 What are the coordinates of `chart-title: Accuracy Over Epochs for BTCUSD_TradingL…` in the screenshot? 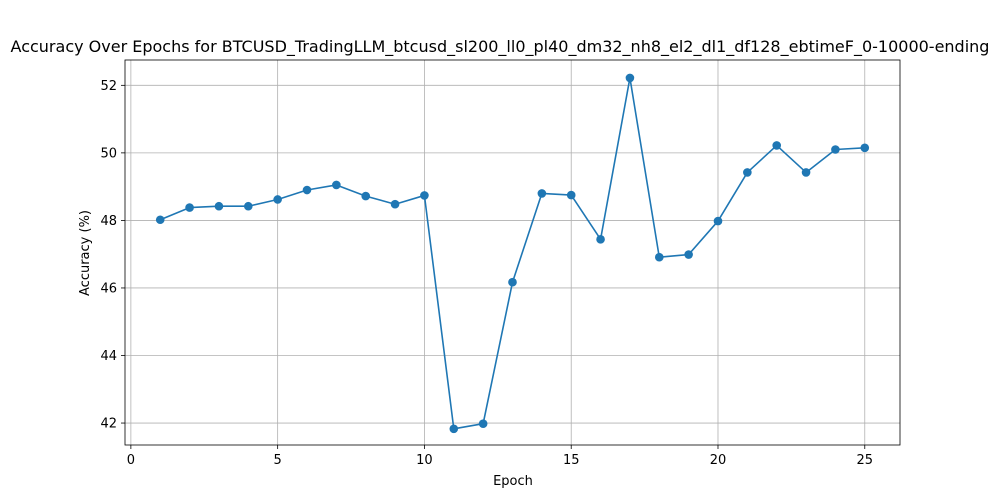 It's located at (500, 47).